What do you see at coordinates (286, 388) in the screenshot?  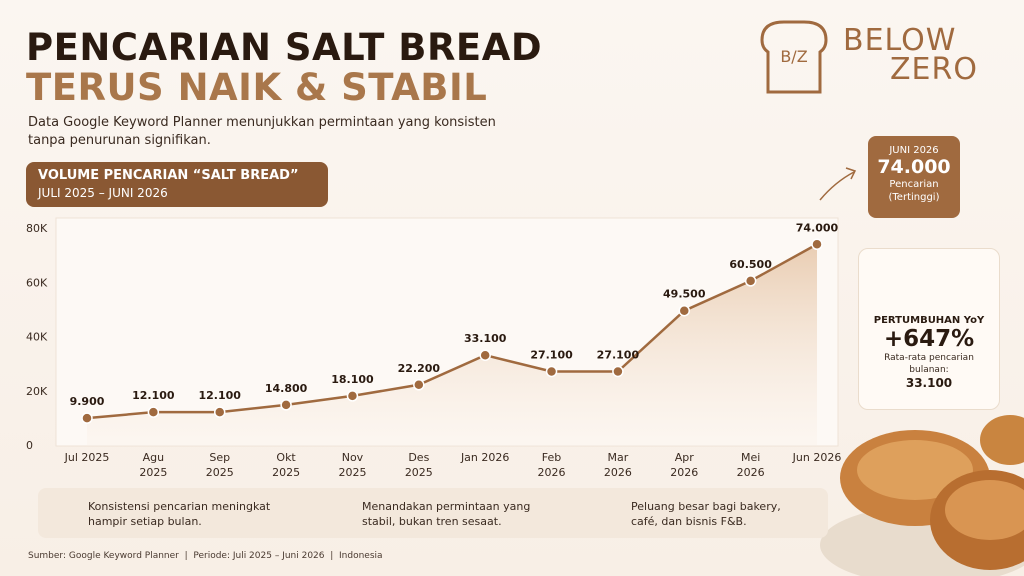 I see `value-label: 14.800` at bounding box center [286, 388].